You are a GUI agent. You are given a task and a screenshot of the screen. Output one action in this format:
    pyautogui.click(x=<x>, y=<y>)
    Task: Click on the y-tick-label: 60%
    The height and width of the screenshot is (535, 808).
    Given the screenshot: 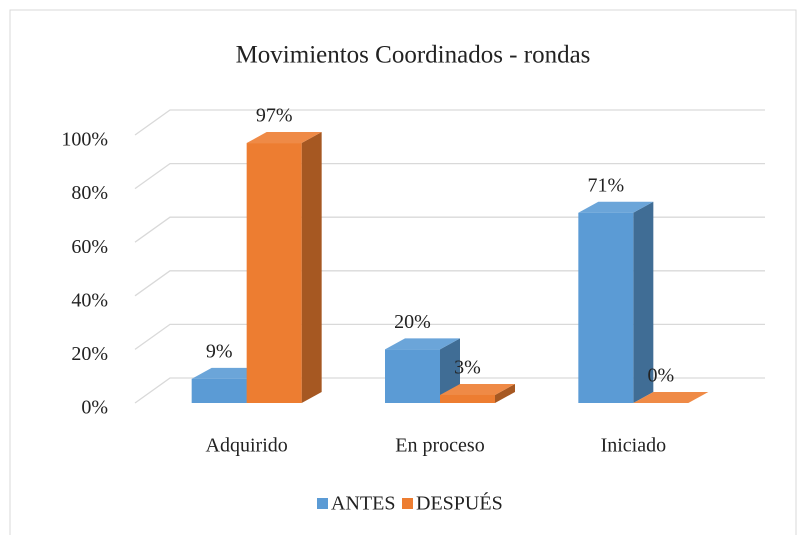 What is the action you would take?
    pyautogui.click(x=89, y=247)
    